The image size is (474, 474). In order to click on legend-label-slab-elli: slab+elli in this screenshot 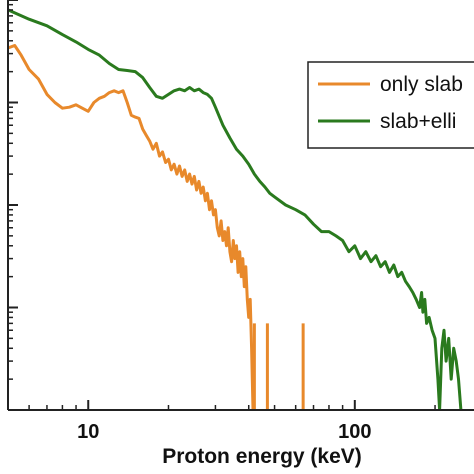, I will do `click(418, 121)`.